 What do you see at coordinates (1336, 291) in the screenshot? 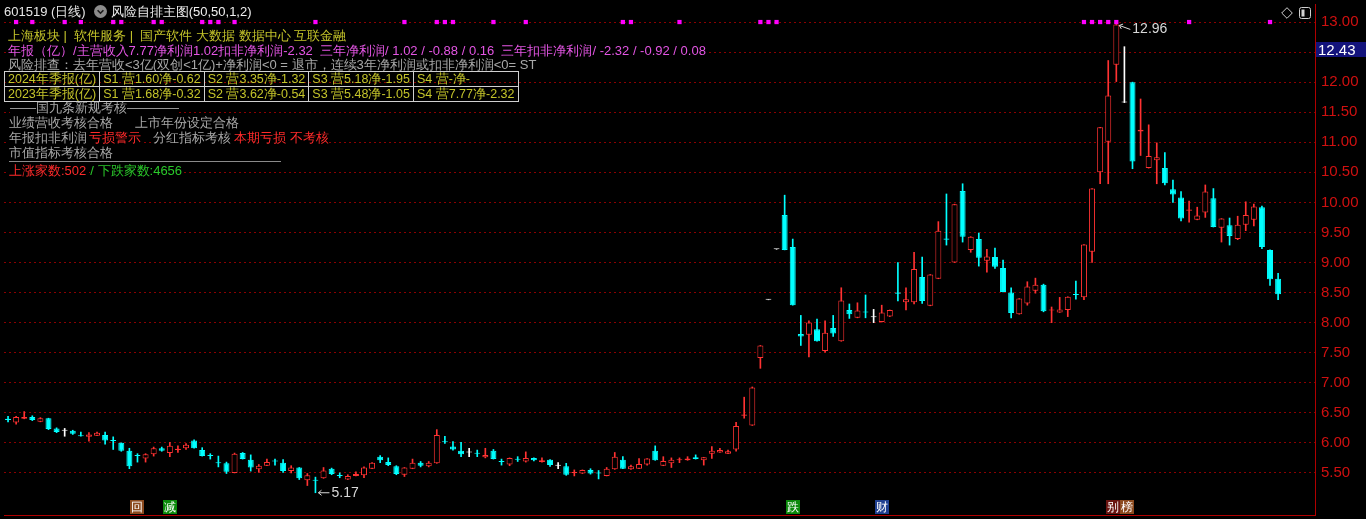
I see `y-tick-label: 8.50` at bounding box center [1336, 291].